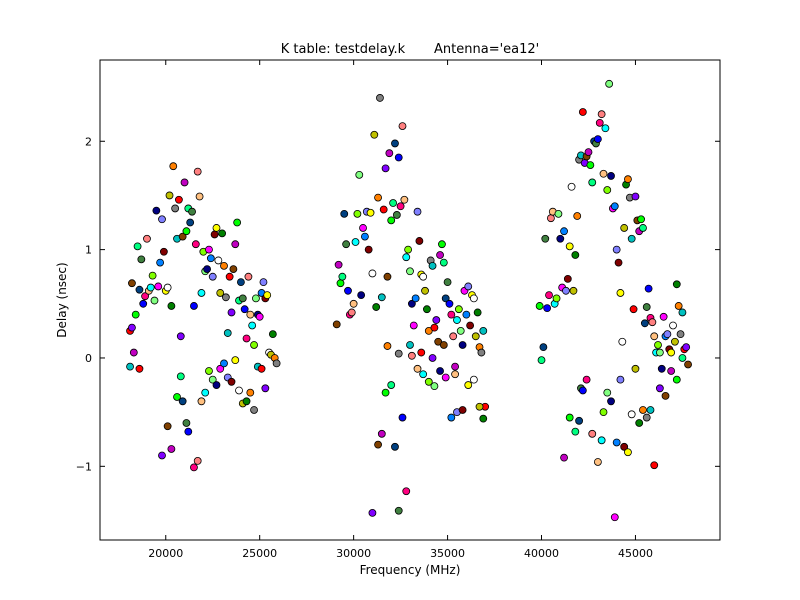 The width and height of the screenshot is (800, 600). What do you see at coordinates (541, 553) in the screenshot?
I see `x-tick-label: 40000` at bounding box center [541, 553].